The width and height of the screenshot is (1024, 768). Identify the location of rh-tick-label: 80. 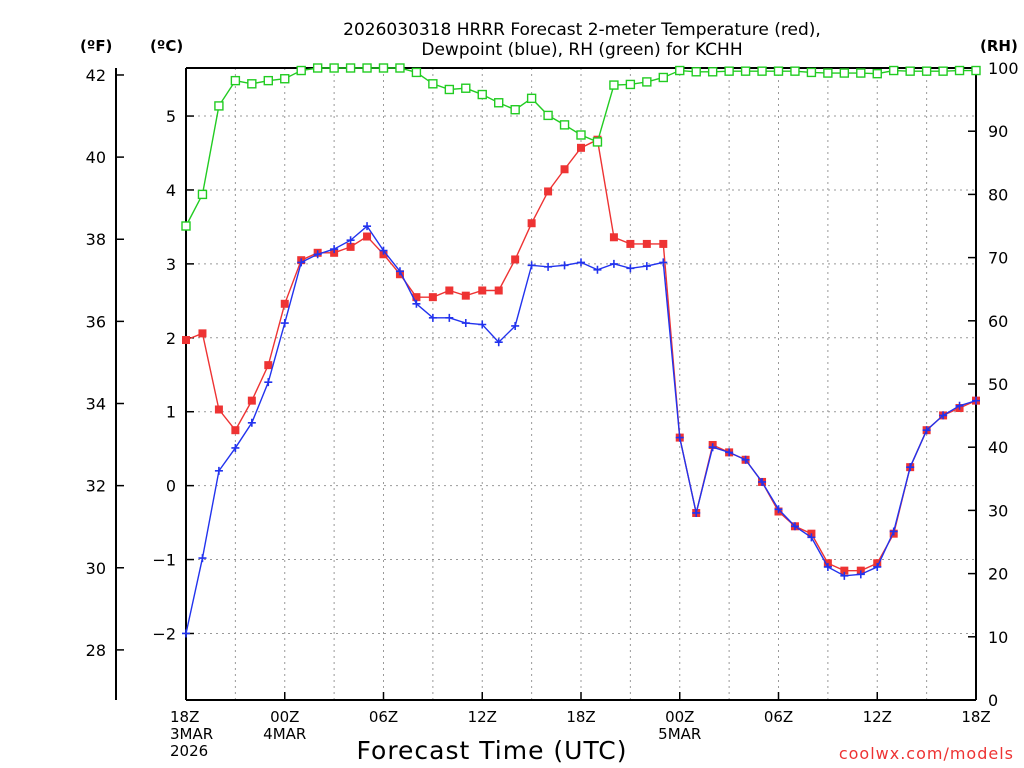
(998, 194).